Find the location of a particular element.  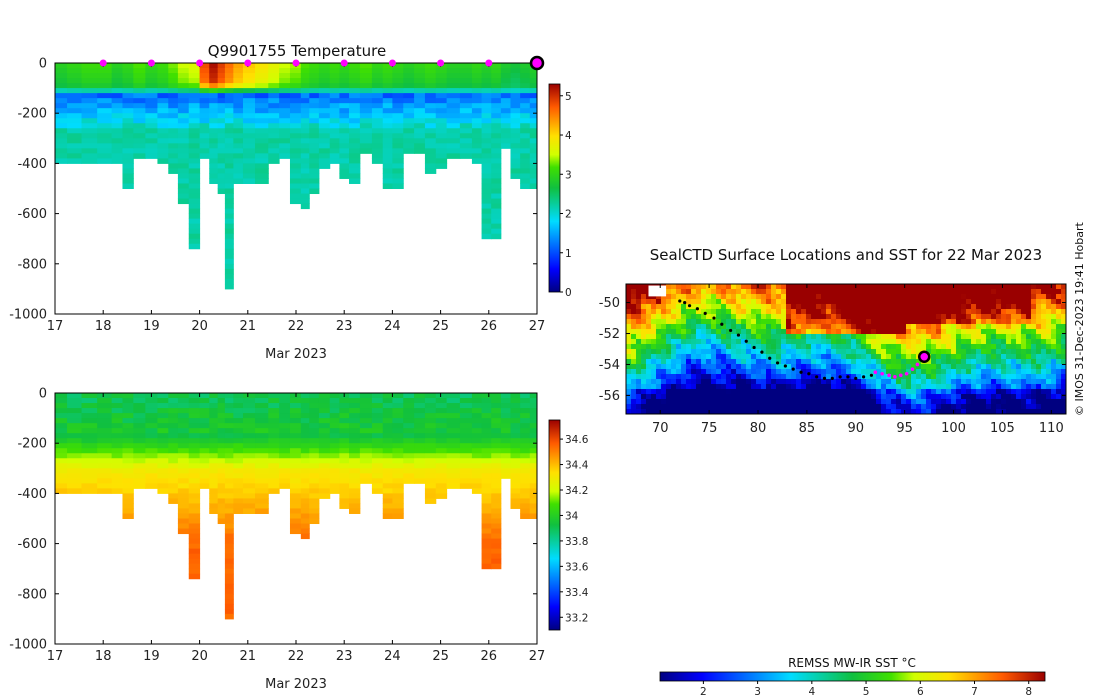

x-tick-label: 17 is located at coordinates (55, 326).